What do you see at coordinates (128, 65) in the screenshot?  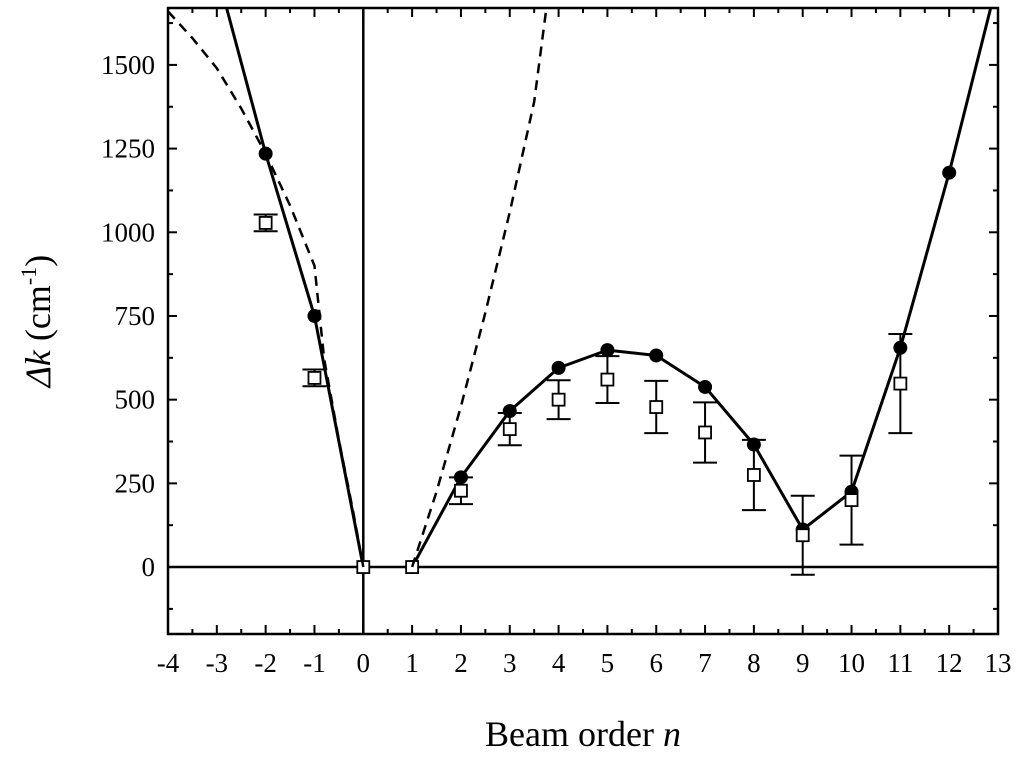 I see `y-tick-label: 1500` at bounding box center [128, 65].